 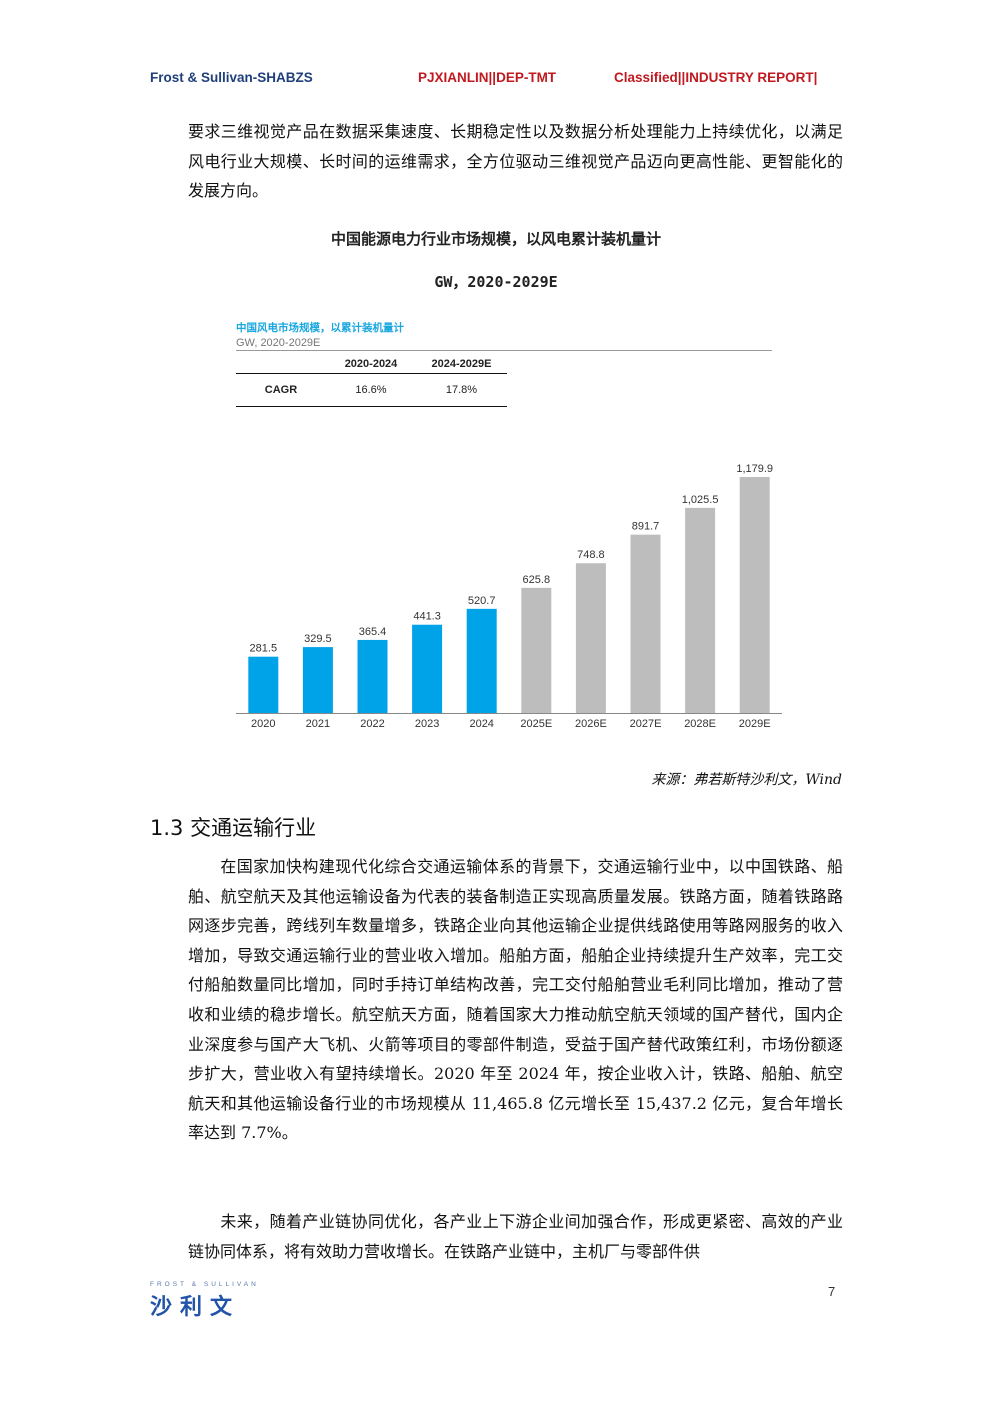 What do you see at coordinates (481, 660) in the screenshot?
I see `bar-2024` at bounding box center [481, 660].